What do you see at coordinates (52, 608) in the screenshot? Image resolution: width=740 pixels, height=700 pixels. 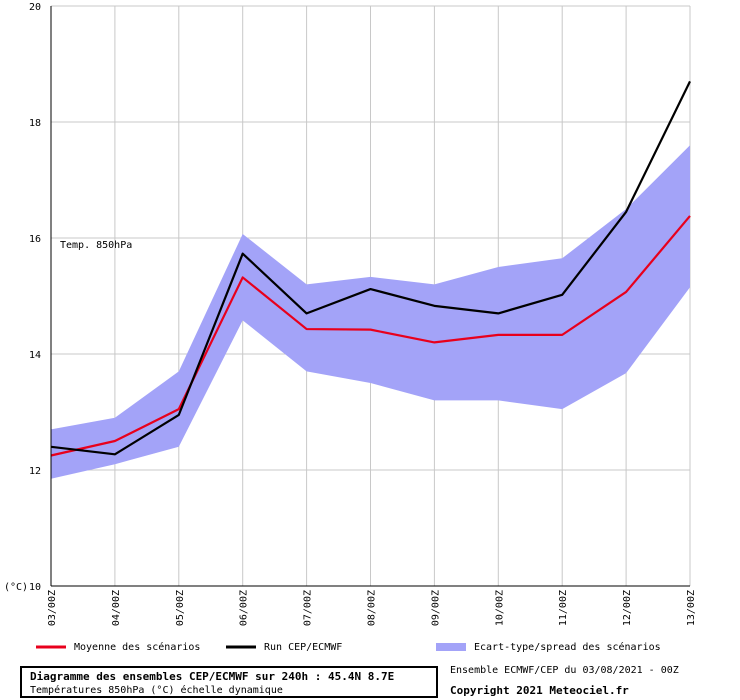 I see `x-tick-label: 03/00Z` at bounding box center [52, 608].